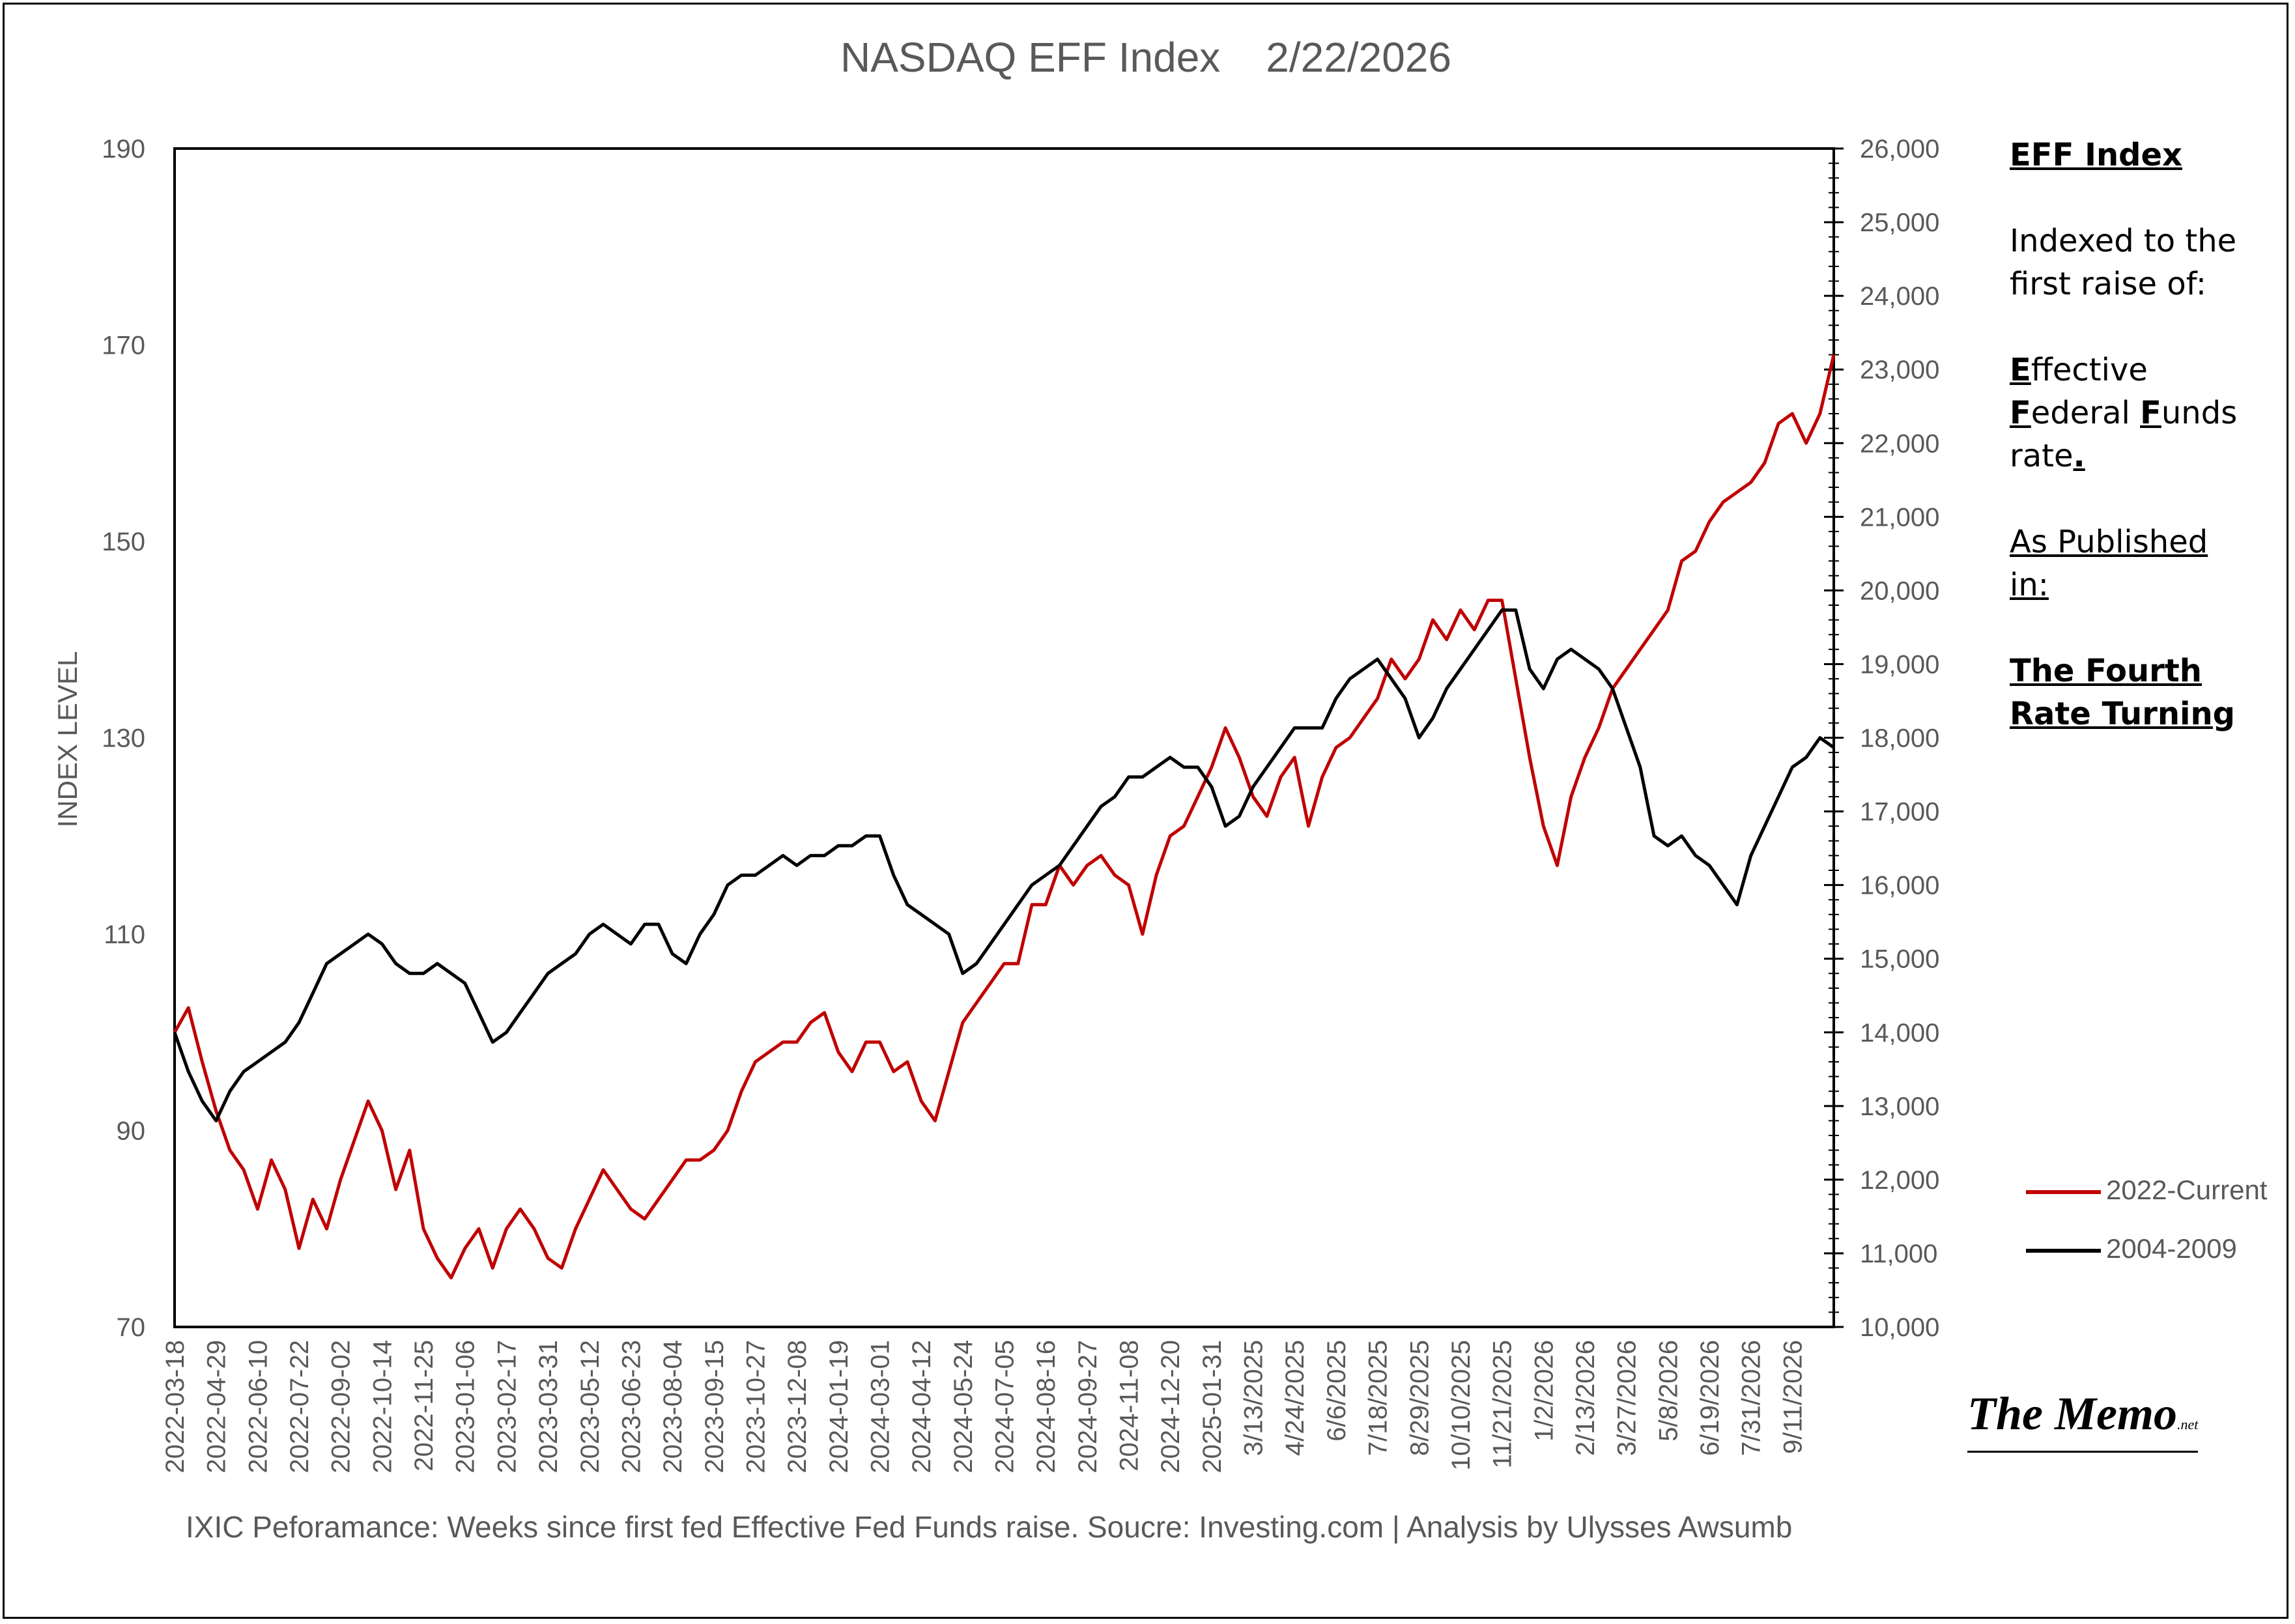  What do you see at coordinates (2089, 370) in the screenshot?
I see `side-eff-rest: ffective` at bounding box center [2089, 370].